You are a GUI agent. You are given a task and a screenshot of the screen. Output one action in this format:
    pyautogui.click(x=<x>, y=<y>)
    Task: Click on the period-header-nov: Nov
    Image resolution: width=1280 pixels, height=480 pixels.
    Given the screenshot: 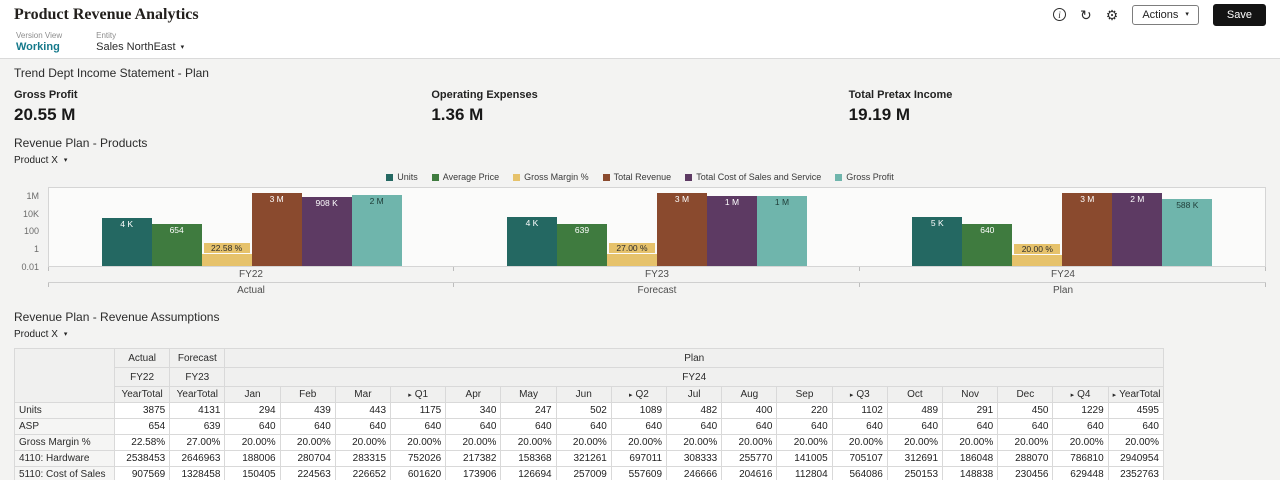 What is the action you would take?
    pyautogui.click(x=970, y=394)
    